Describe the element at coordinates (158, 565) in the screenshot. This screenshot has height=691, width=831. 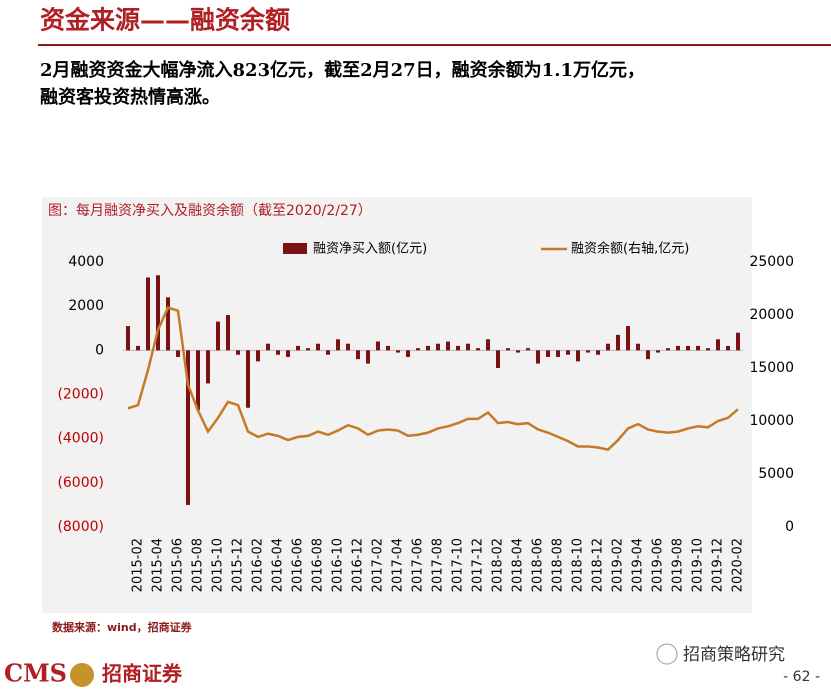
I see `x-tick-label: 2015-04` at that location.